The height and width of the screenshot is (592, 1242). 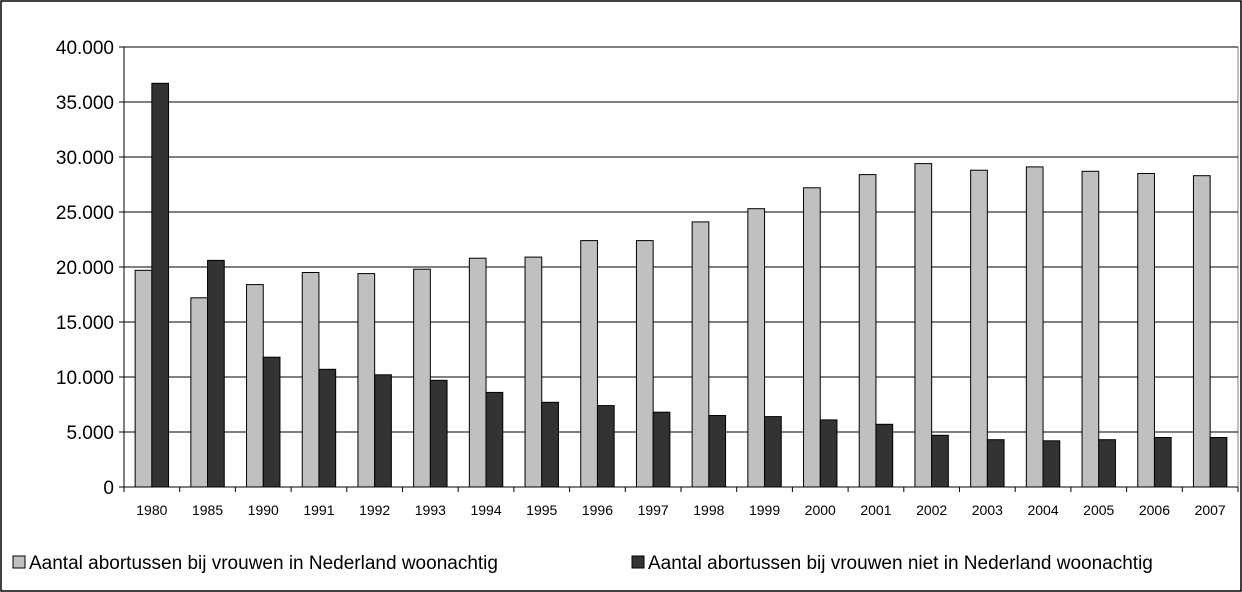 I want to click on x-tick-label: 1994, so click(x=485, y=510).